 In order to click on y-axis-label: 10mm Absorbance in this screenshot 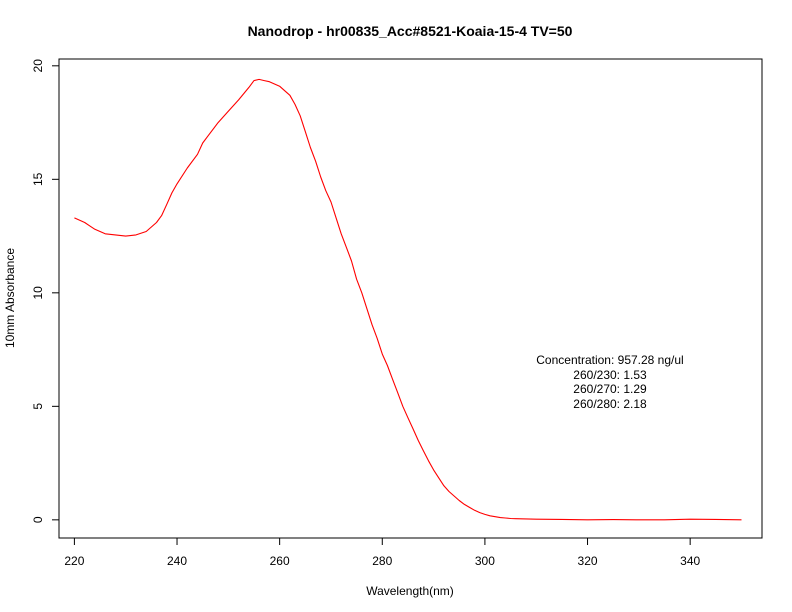, I will do `click(10, 298)`.